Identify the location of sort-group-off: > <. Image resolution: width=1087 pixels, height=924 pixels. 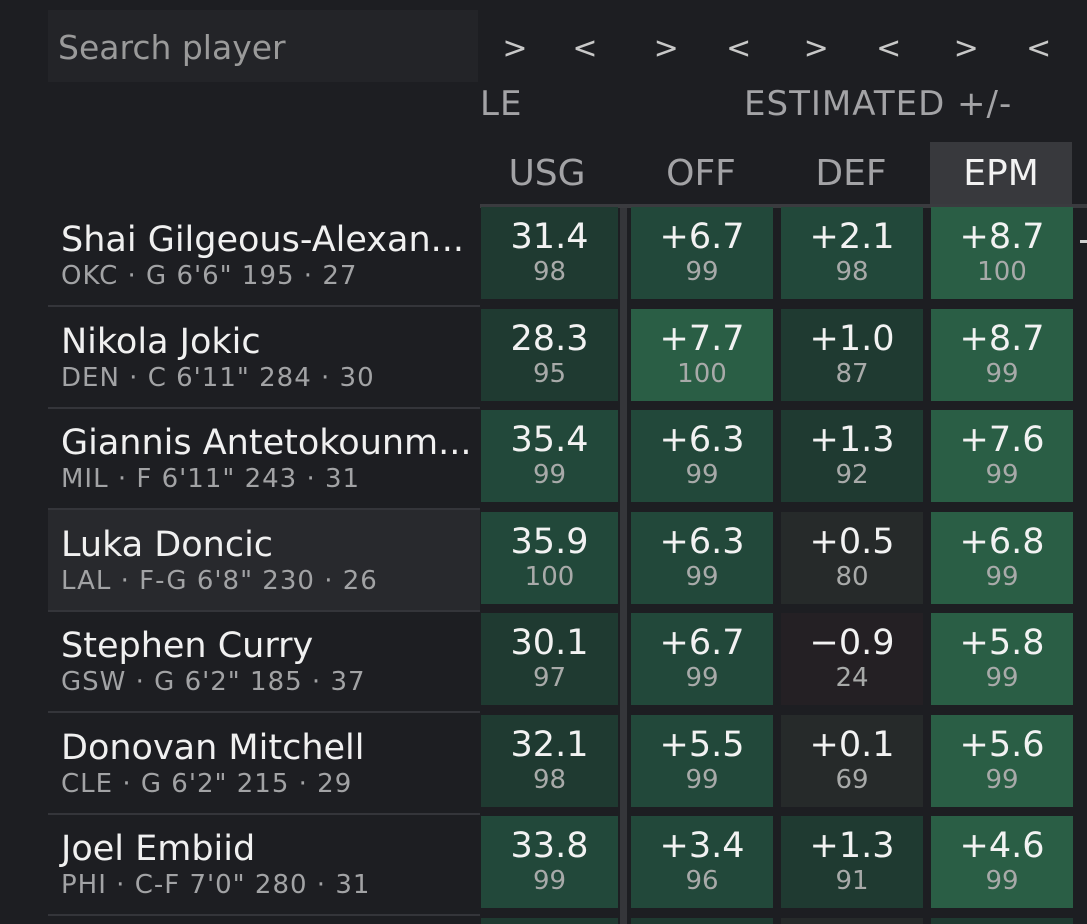
(702, 48).